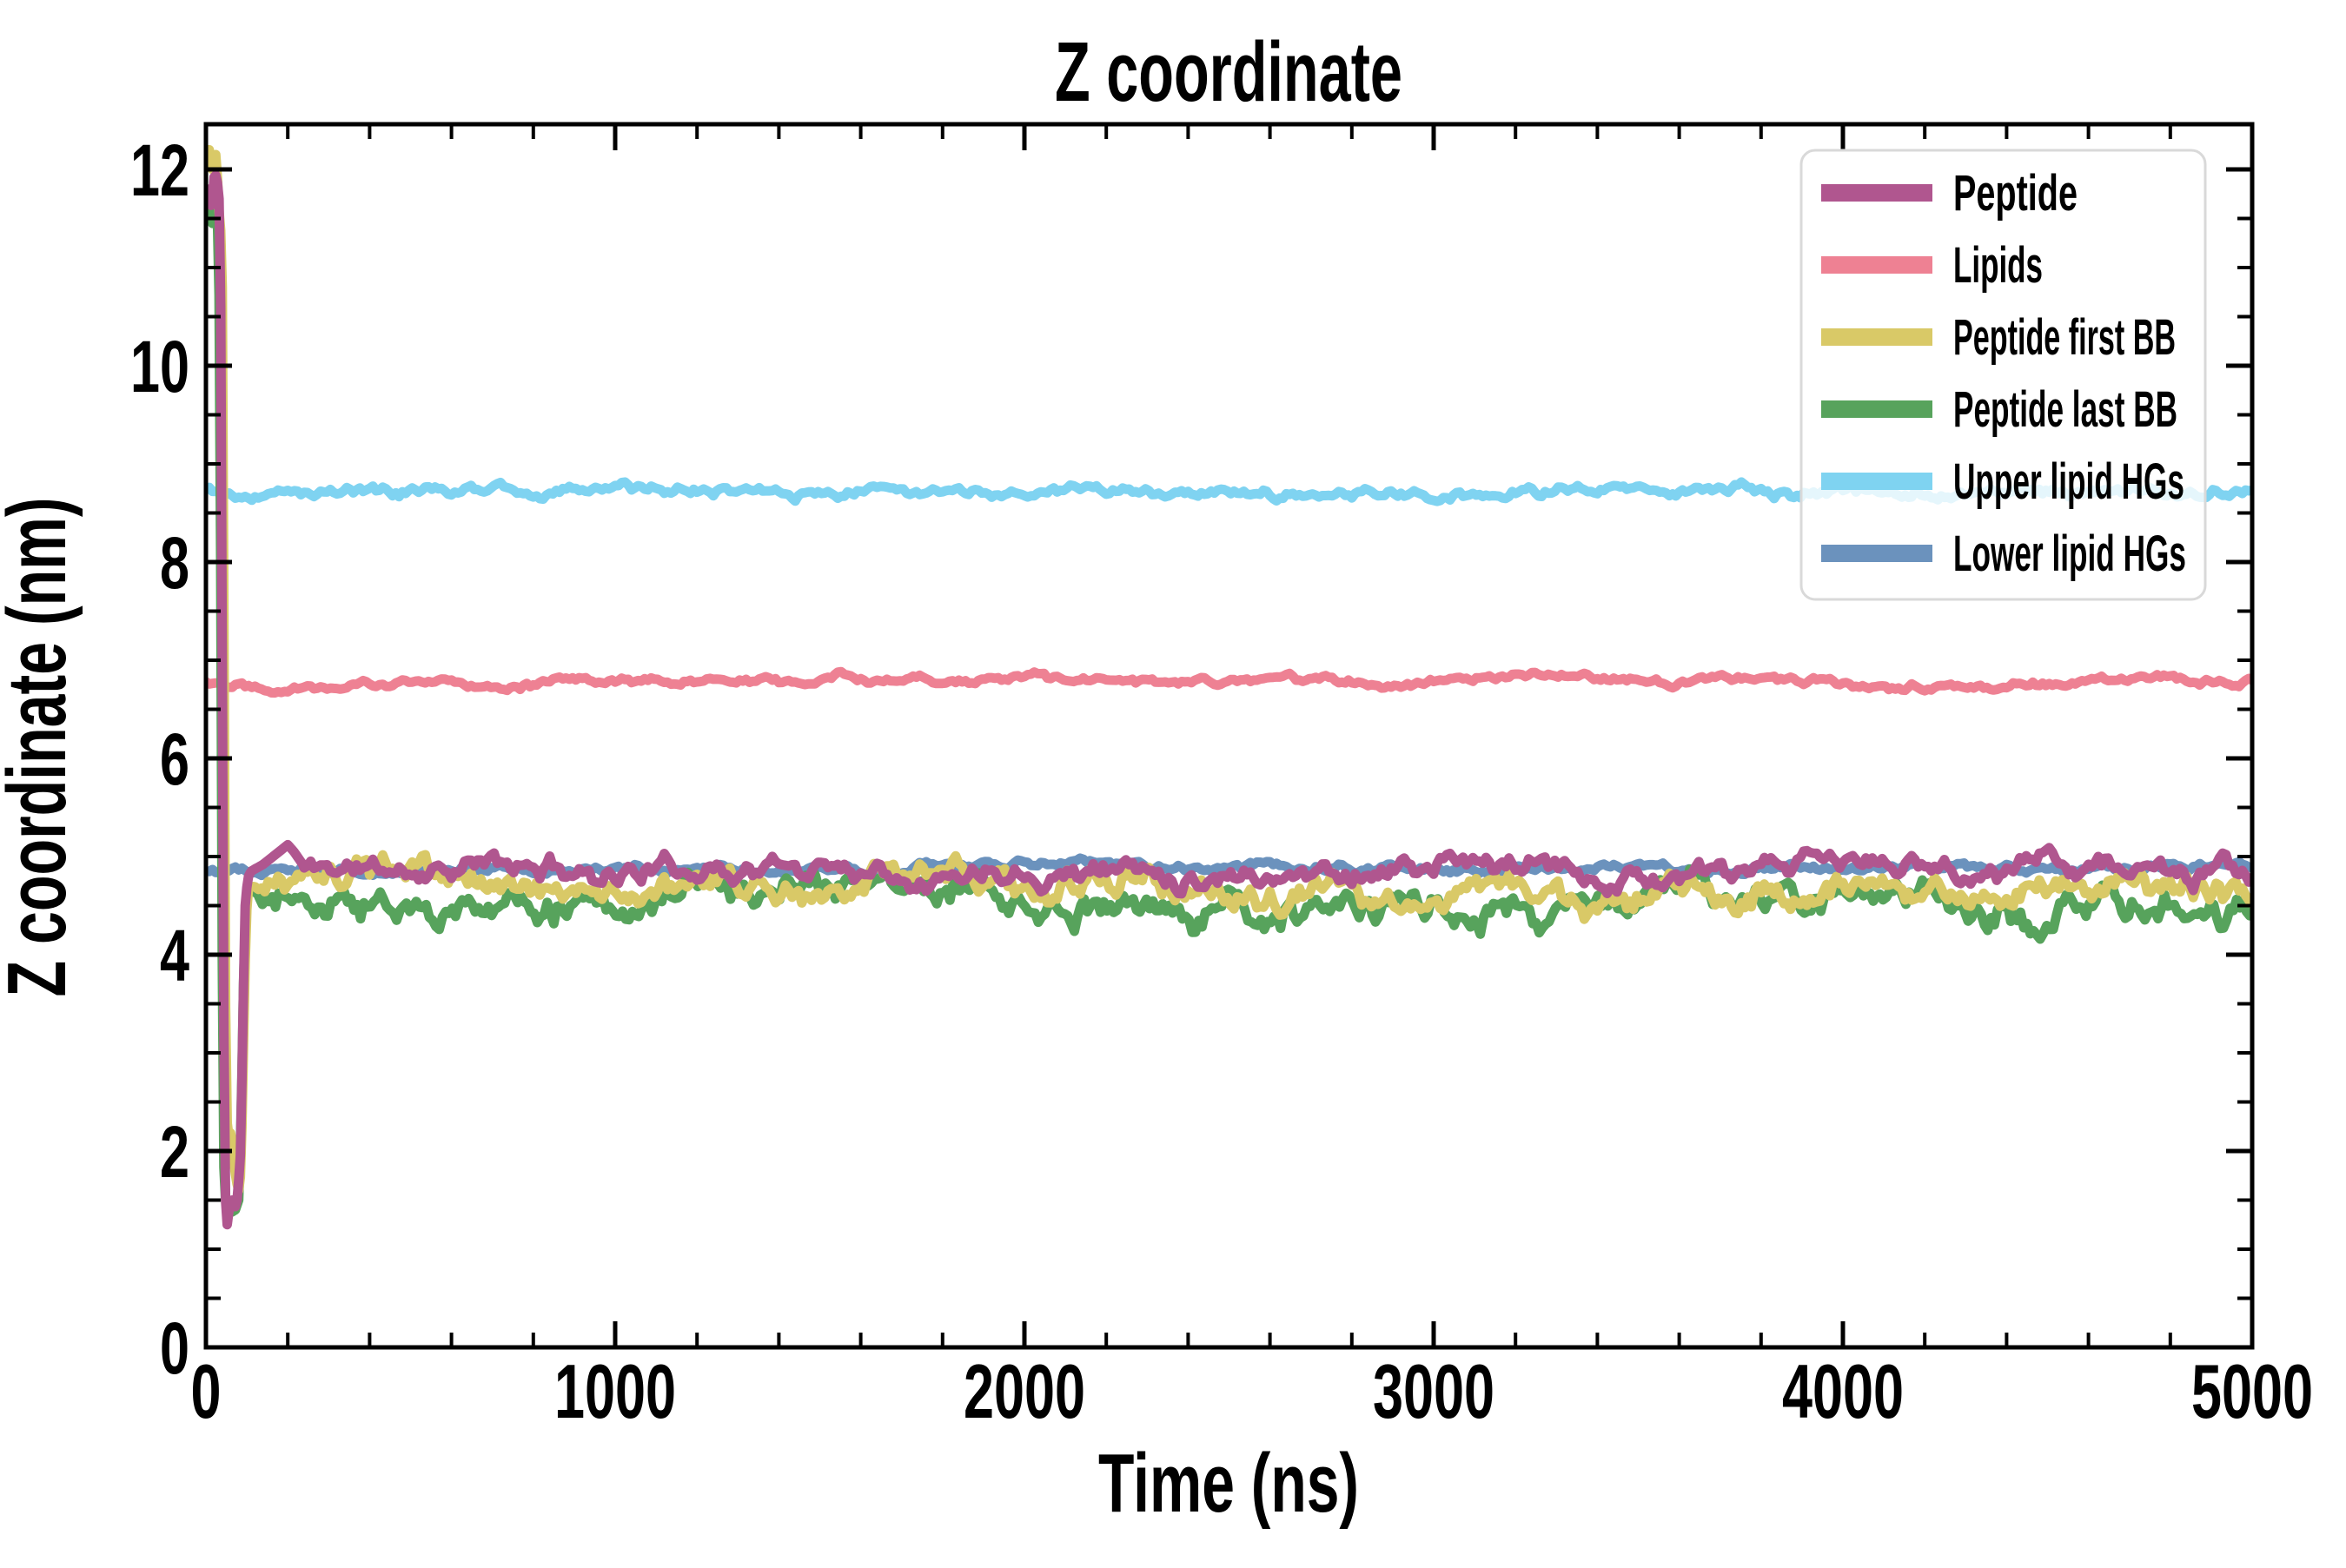 This screenshot has width=2346, height=1568. What do you see at coordinates (1932, 265) in the screenshot?
I see `legend-item-lipids: Lipids` at bounding box center [1932, 265].